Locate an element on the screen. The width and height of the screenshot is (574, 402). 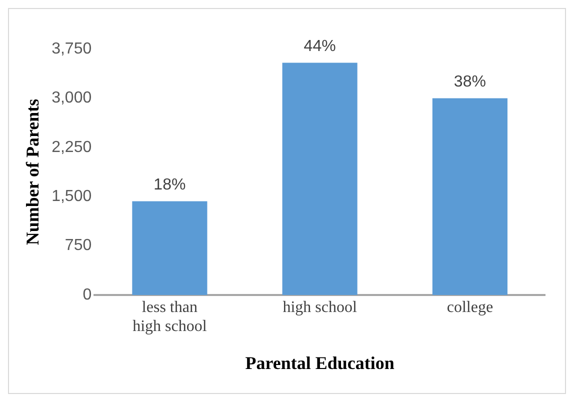
annotation: 44% is located at coordinates (320, 47).